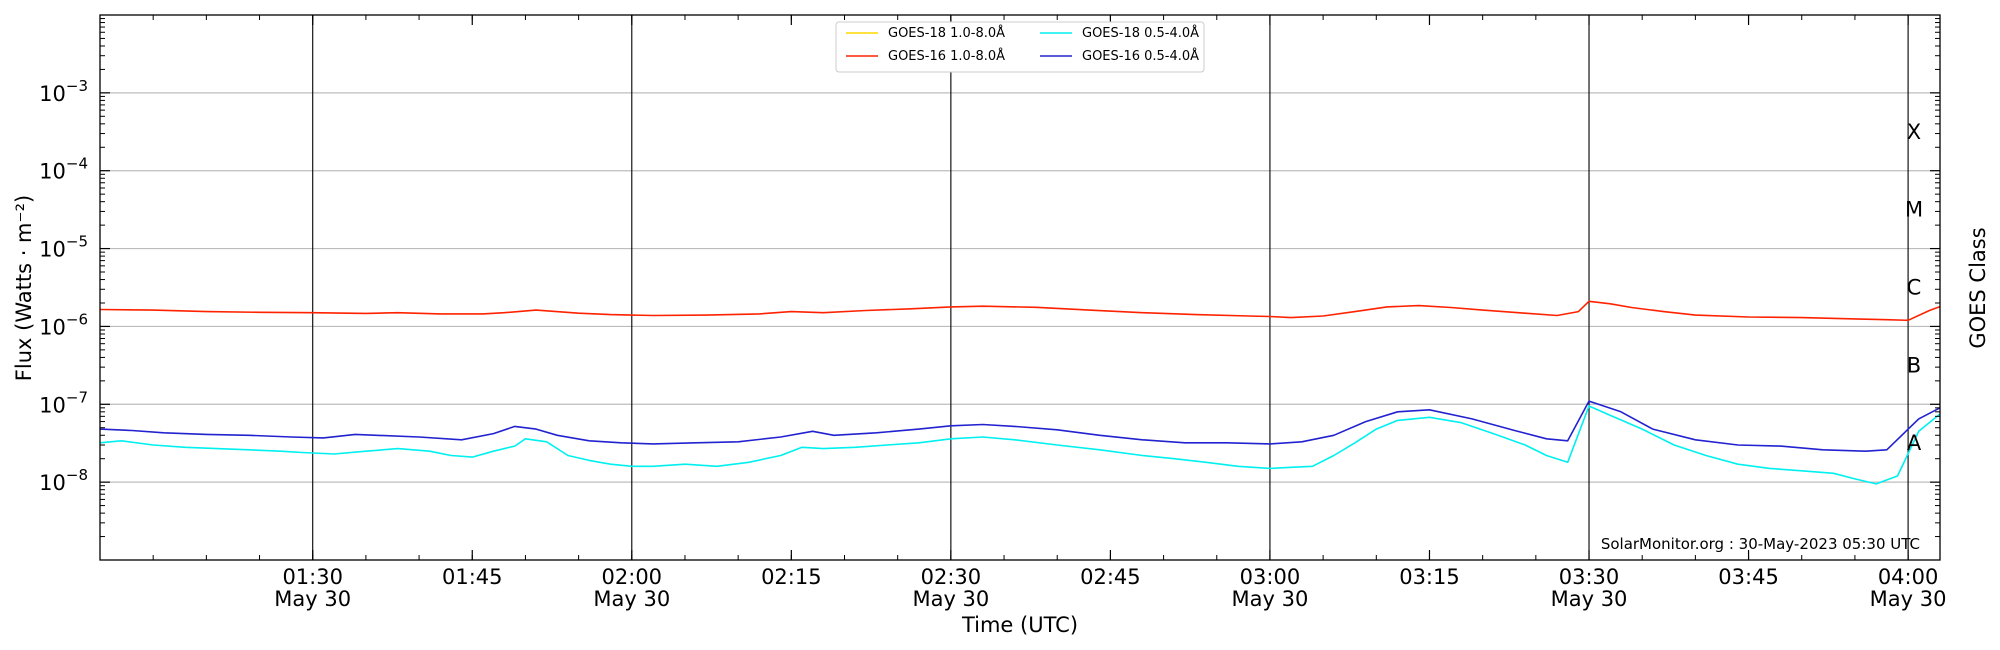 The width and height of the screenshot is (2000, 650). I want to click on x-axis-title: Time (UTC), so click(1019, 625).